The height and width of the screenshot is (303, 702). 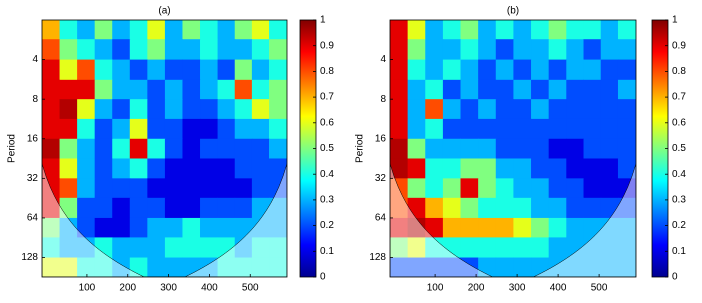 I want to click on colorbar-tick-label: 0.1, so click(x=679, y=251).